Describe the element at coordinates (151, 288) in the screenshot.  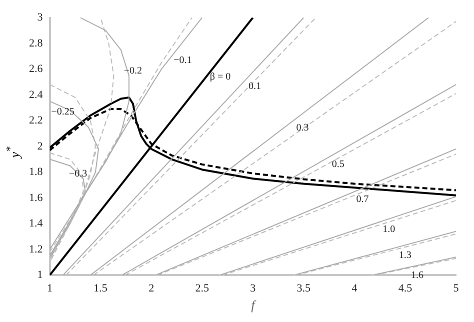
I see `x-tick-label: 2` at that location.